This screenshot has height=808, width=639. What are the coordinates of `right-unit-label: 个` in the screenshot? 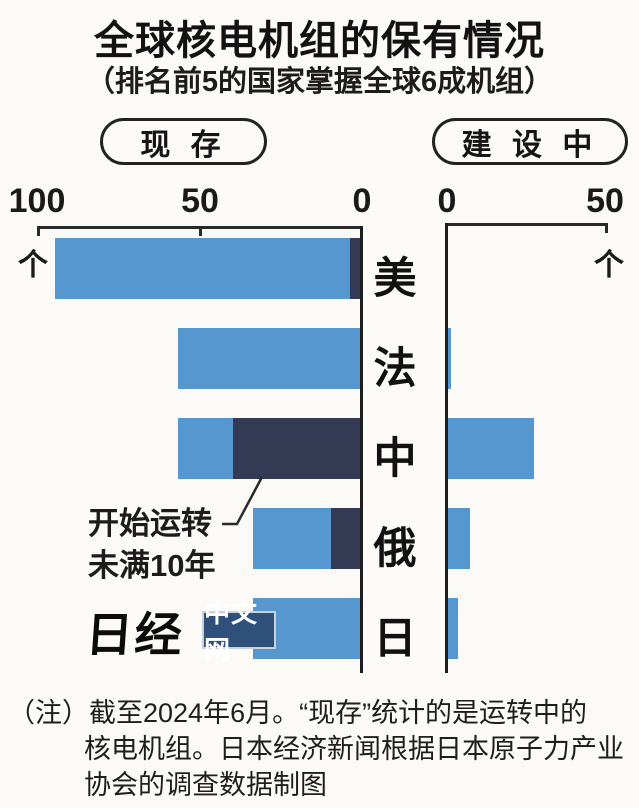 It's located at (609, 265).